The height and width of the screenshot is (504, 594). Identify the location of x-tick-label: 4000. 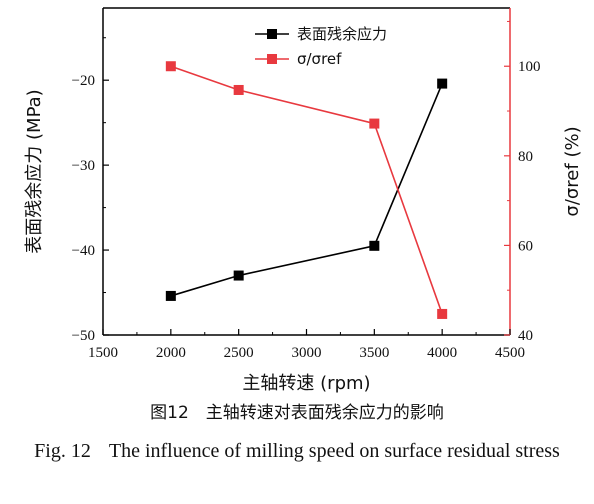
(442, 353).